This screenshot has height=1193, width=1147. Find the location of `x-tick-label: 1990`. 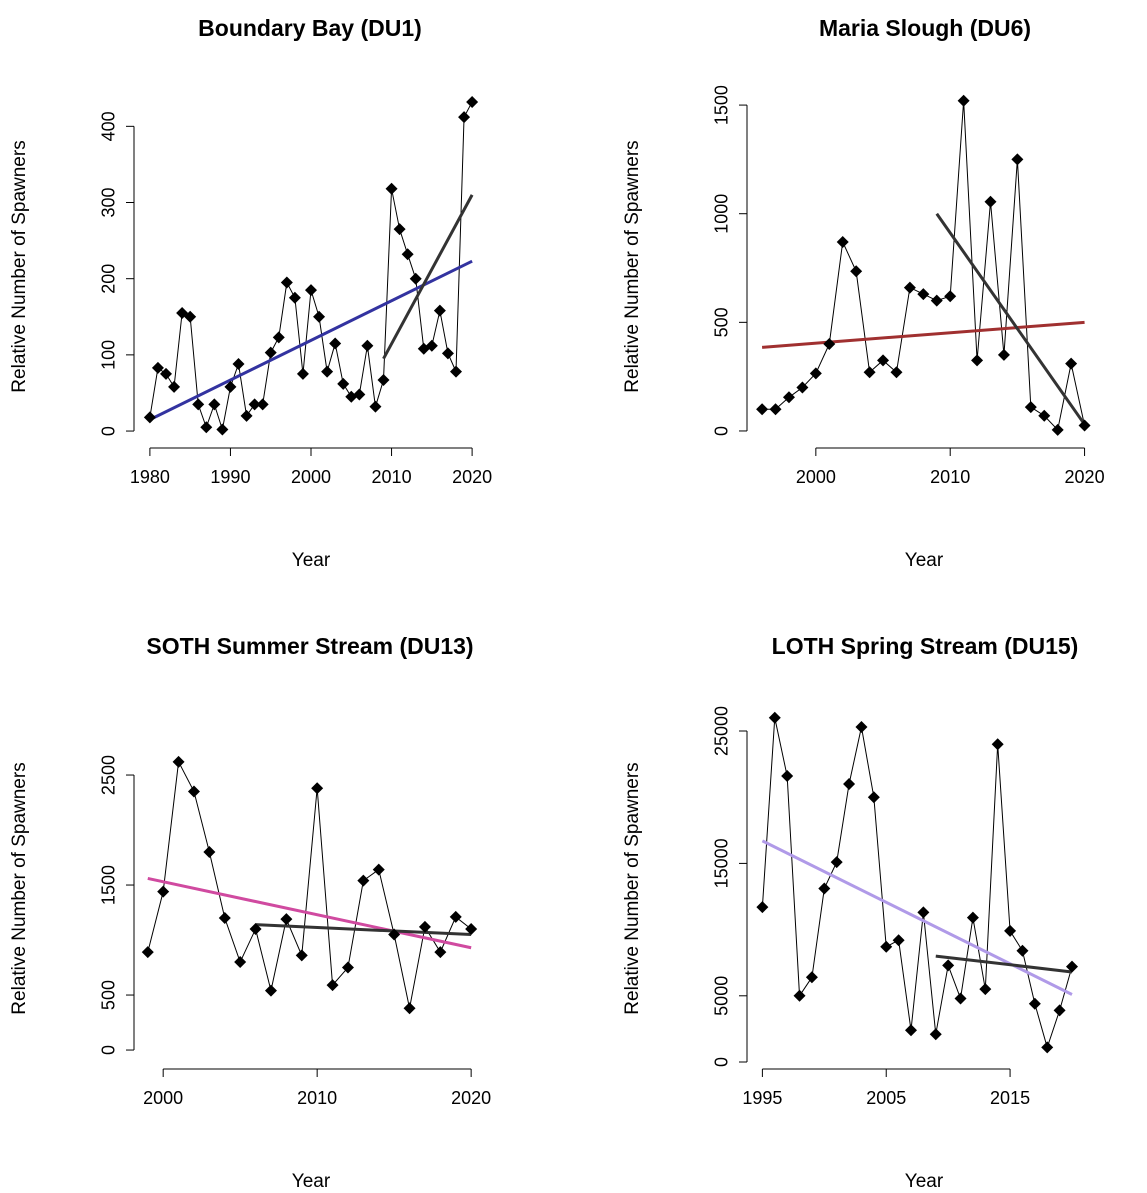

x-tick-label: 1990 is located at coordinates (230, 477).